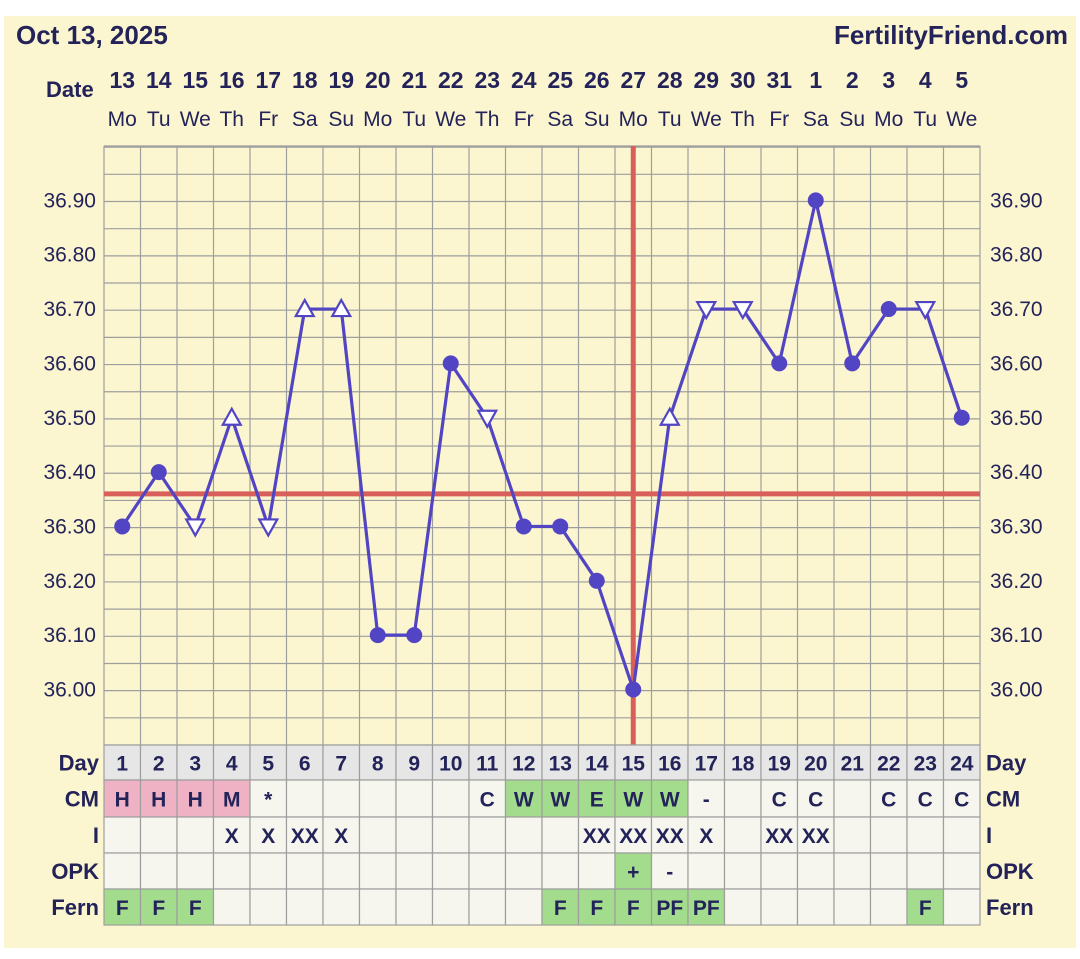 This screenshot has height=959, width=1080. What do you see at coordinates (888, 80) in the screenshot?
I see `date-number: 3` at bounding box center [888, 80].